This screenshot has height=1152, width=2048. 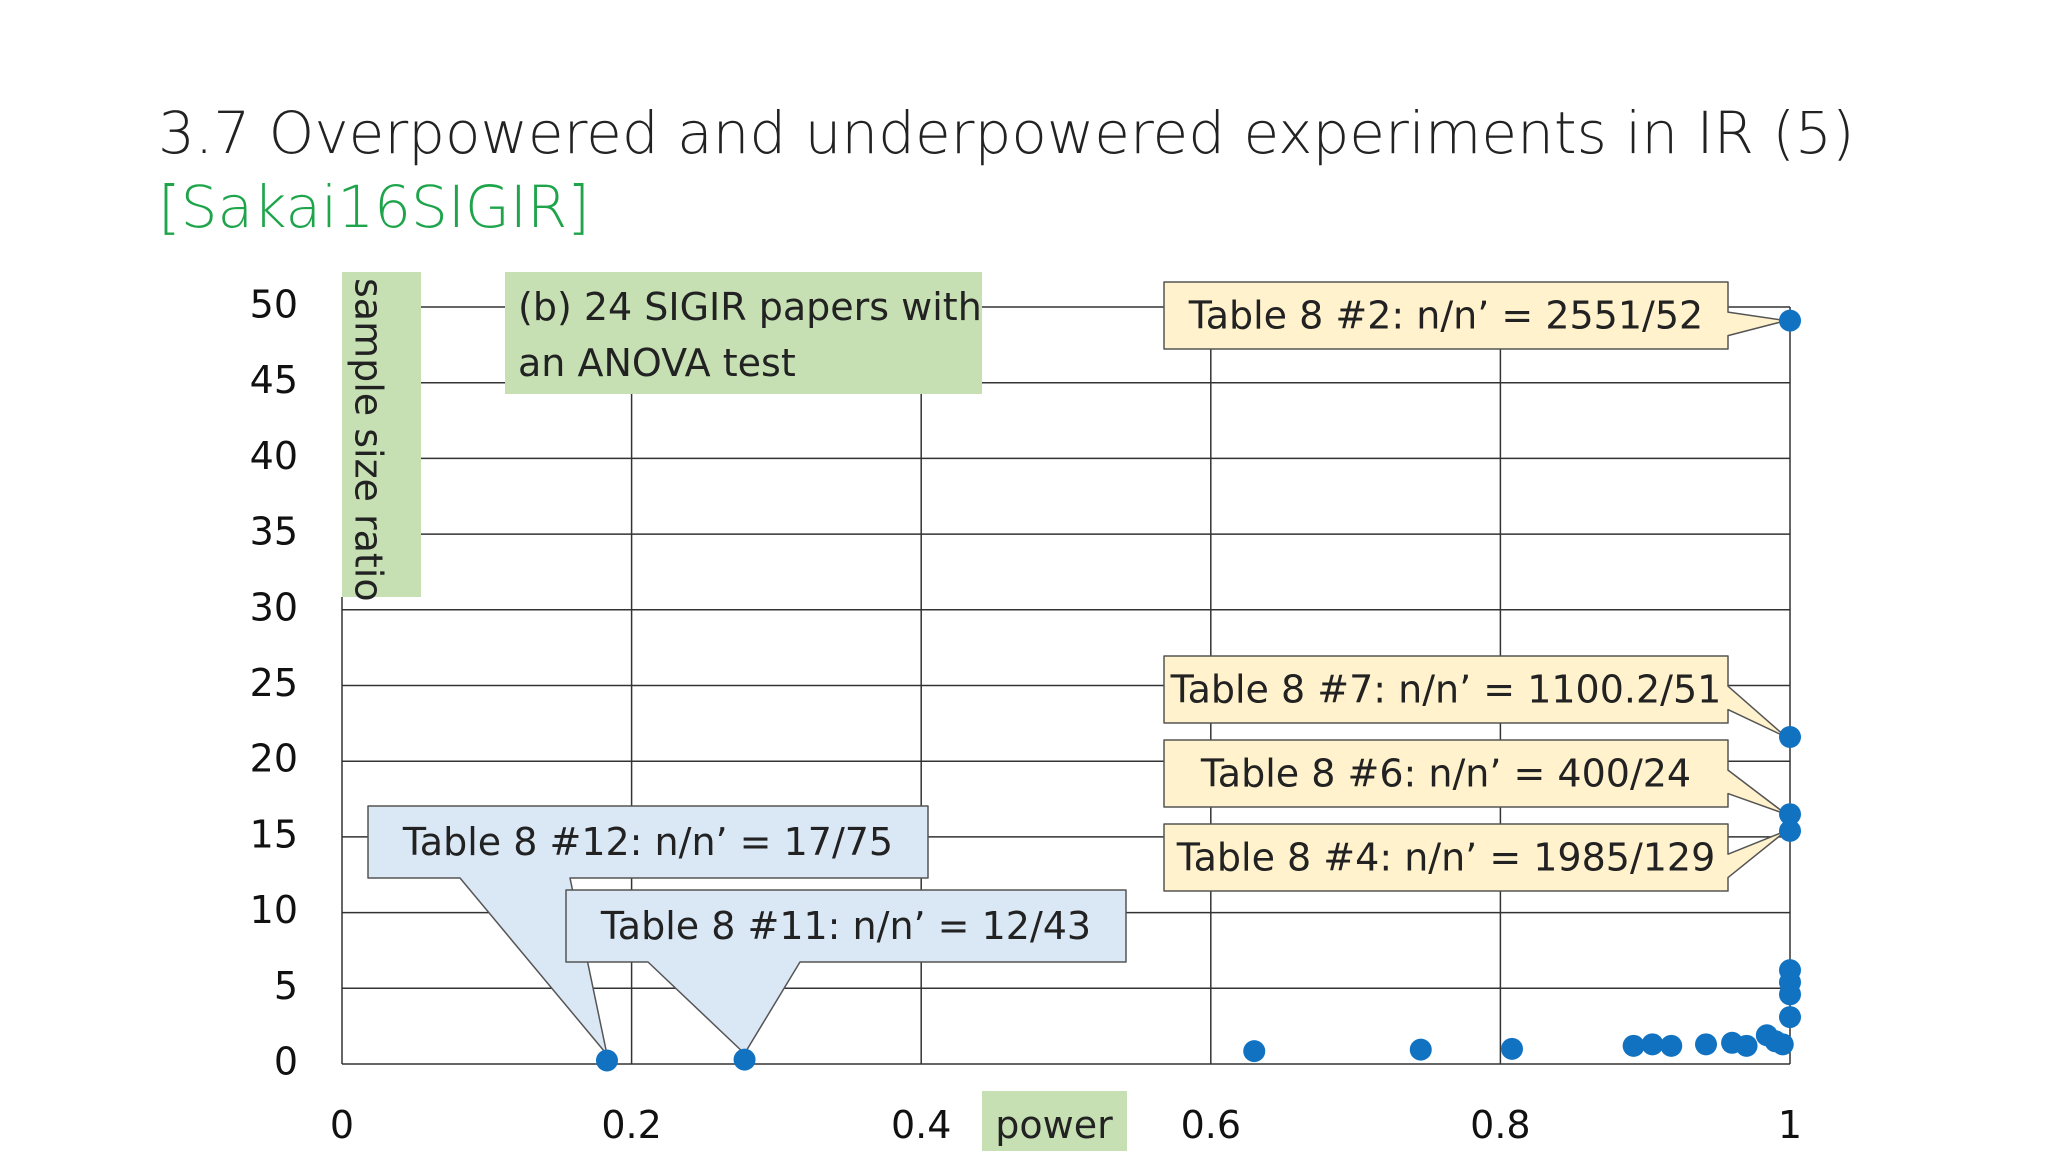 What do you see at coordinates (374, 207) in the screenshot?
I see `title-reference: [Sakai16SIGIR]` at bounding box center [374, 207].